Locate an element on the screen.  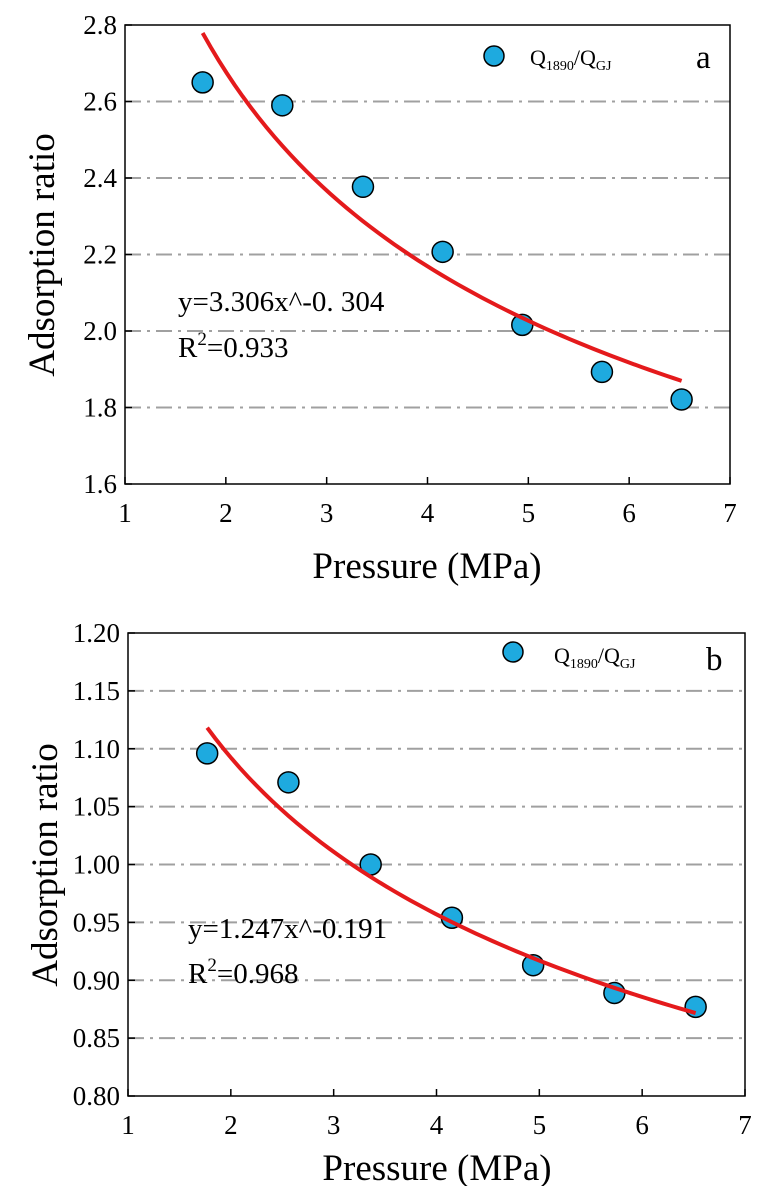
x-tick-label-b: 1 is located at coordinates (128, 1125).